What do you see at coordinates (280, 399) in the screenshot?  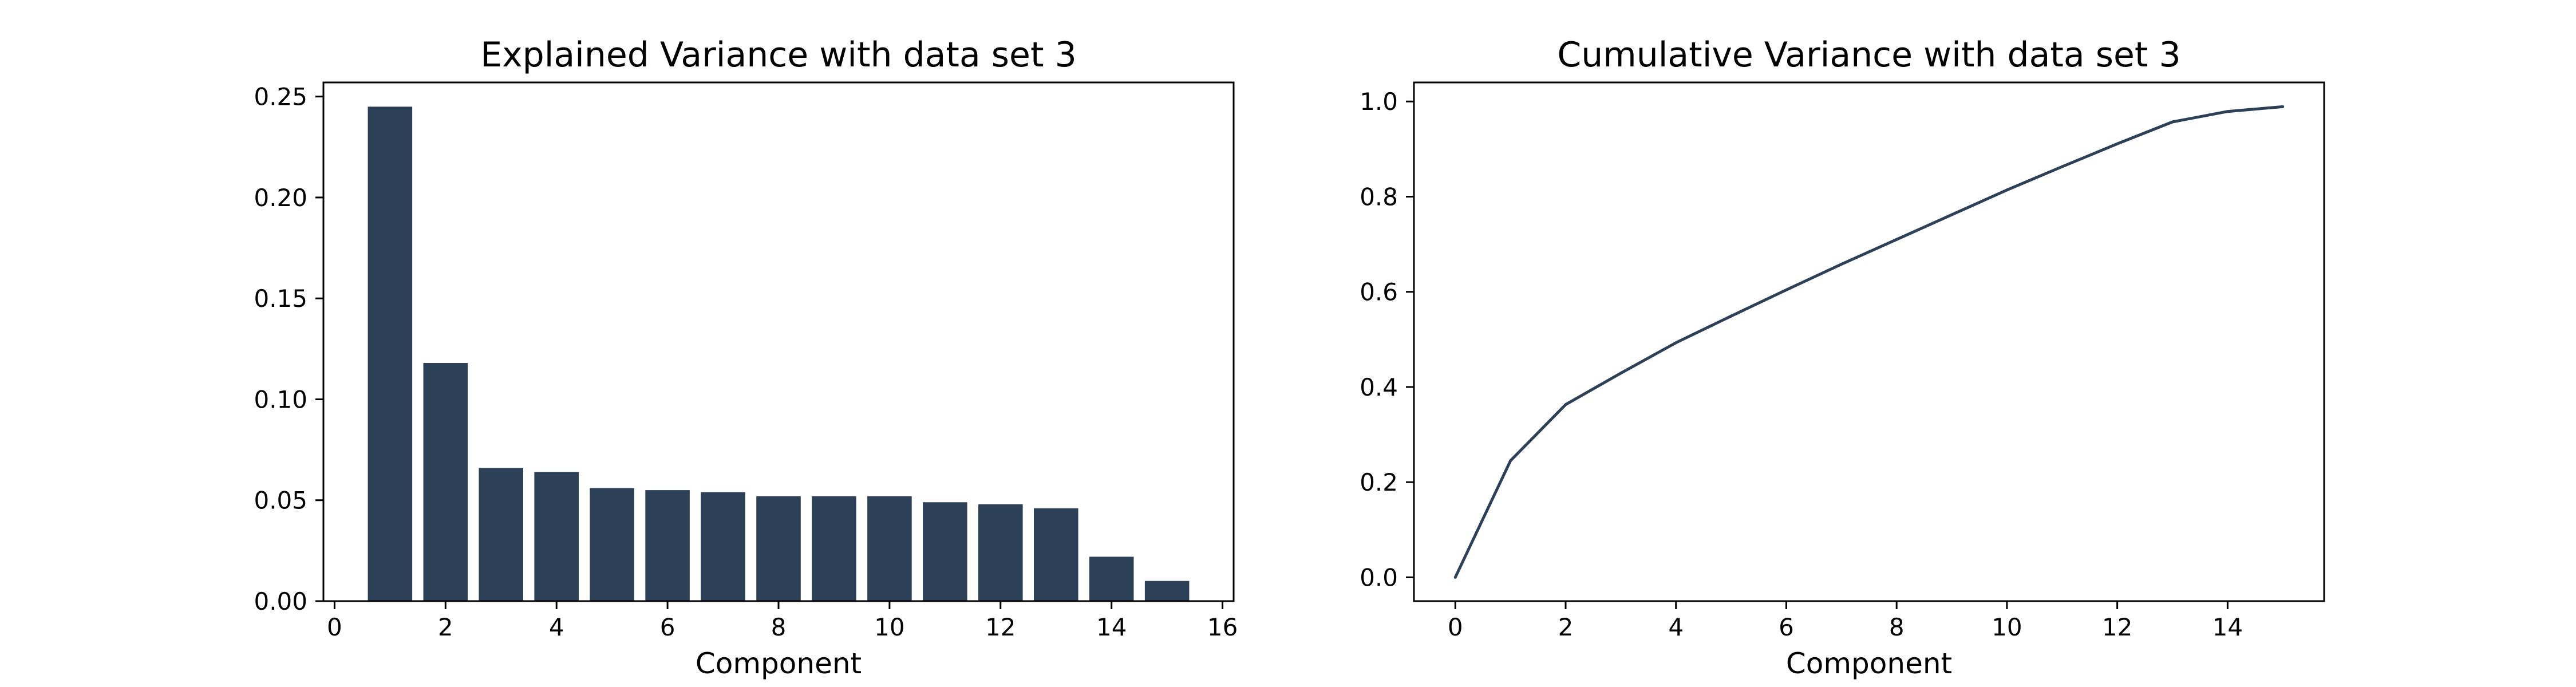 I see `y-tick-label: 0.10` at bounding box center [280, 399].